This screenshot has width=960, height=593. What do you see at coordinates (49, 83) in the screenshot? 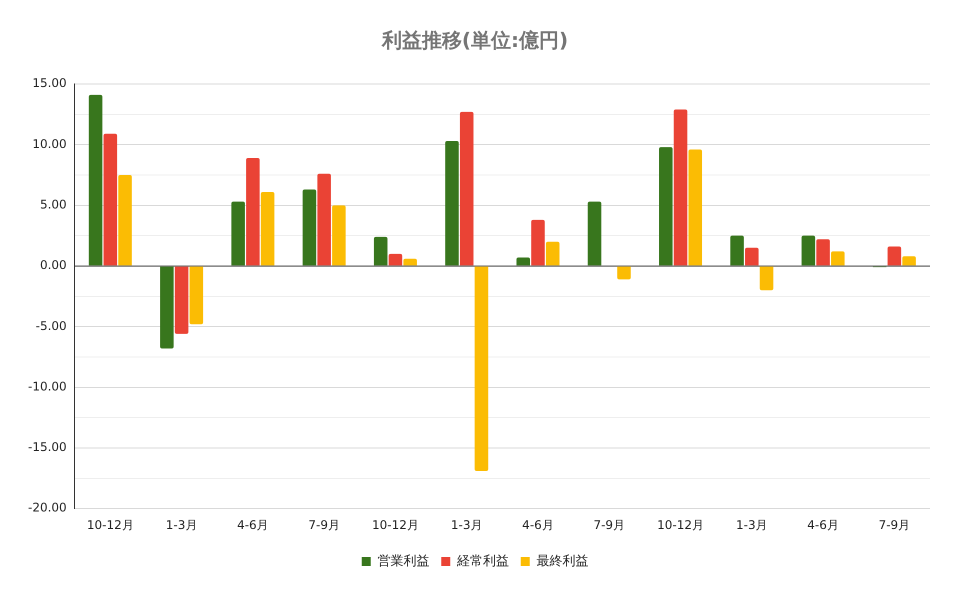
I see `y-tick-label: 15.00` at bounding box center [49, 83].